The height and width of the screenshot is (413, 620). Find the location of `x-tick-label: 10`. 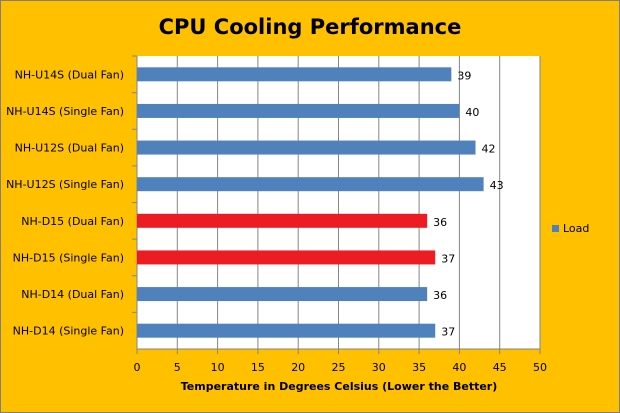

x-tick-label: 10 is located at coordinates (218, 367).